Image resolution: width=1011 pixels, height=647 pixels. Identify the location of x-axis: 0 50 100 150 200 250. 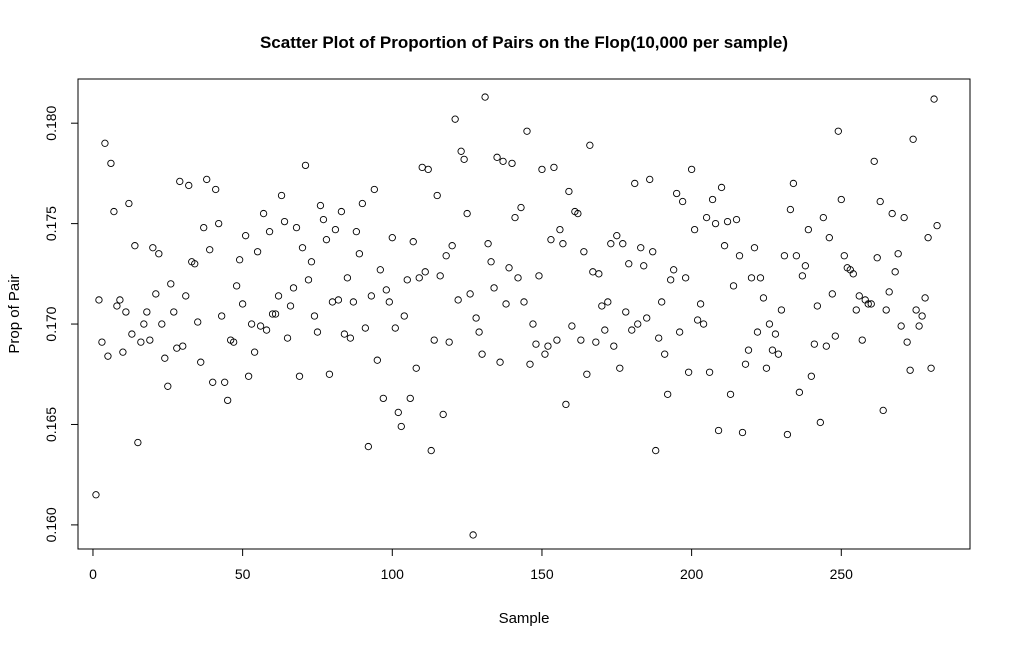
(471, 565).